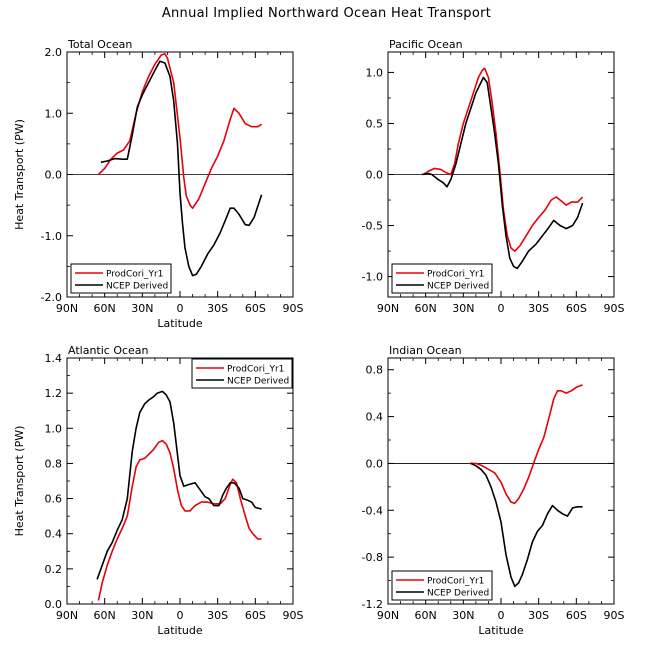  Describe the element at coordinates (51, 297) in the screenshot. I see `total-ocean-y-tick-label: -2.0` at that location.